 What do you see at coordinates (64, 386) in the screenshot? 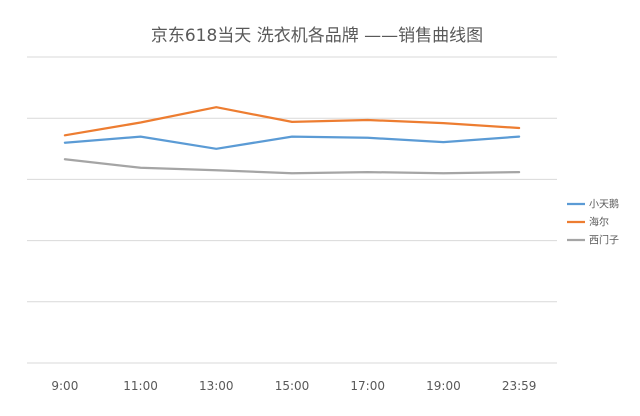
I see `x-tick-label: 9:00` at bounding box center [64, 386].